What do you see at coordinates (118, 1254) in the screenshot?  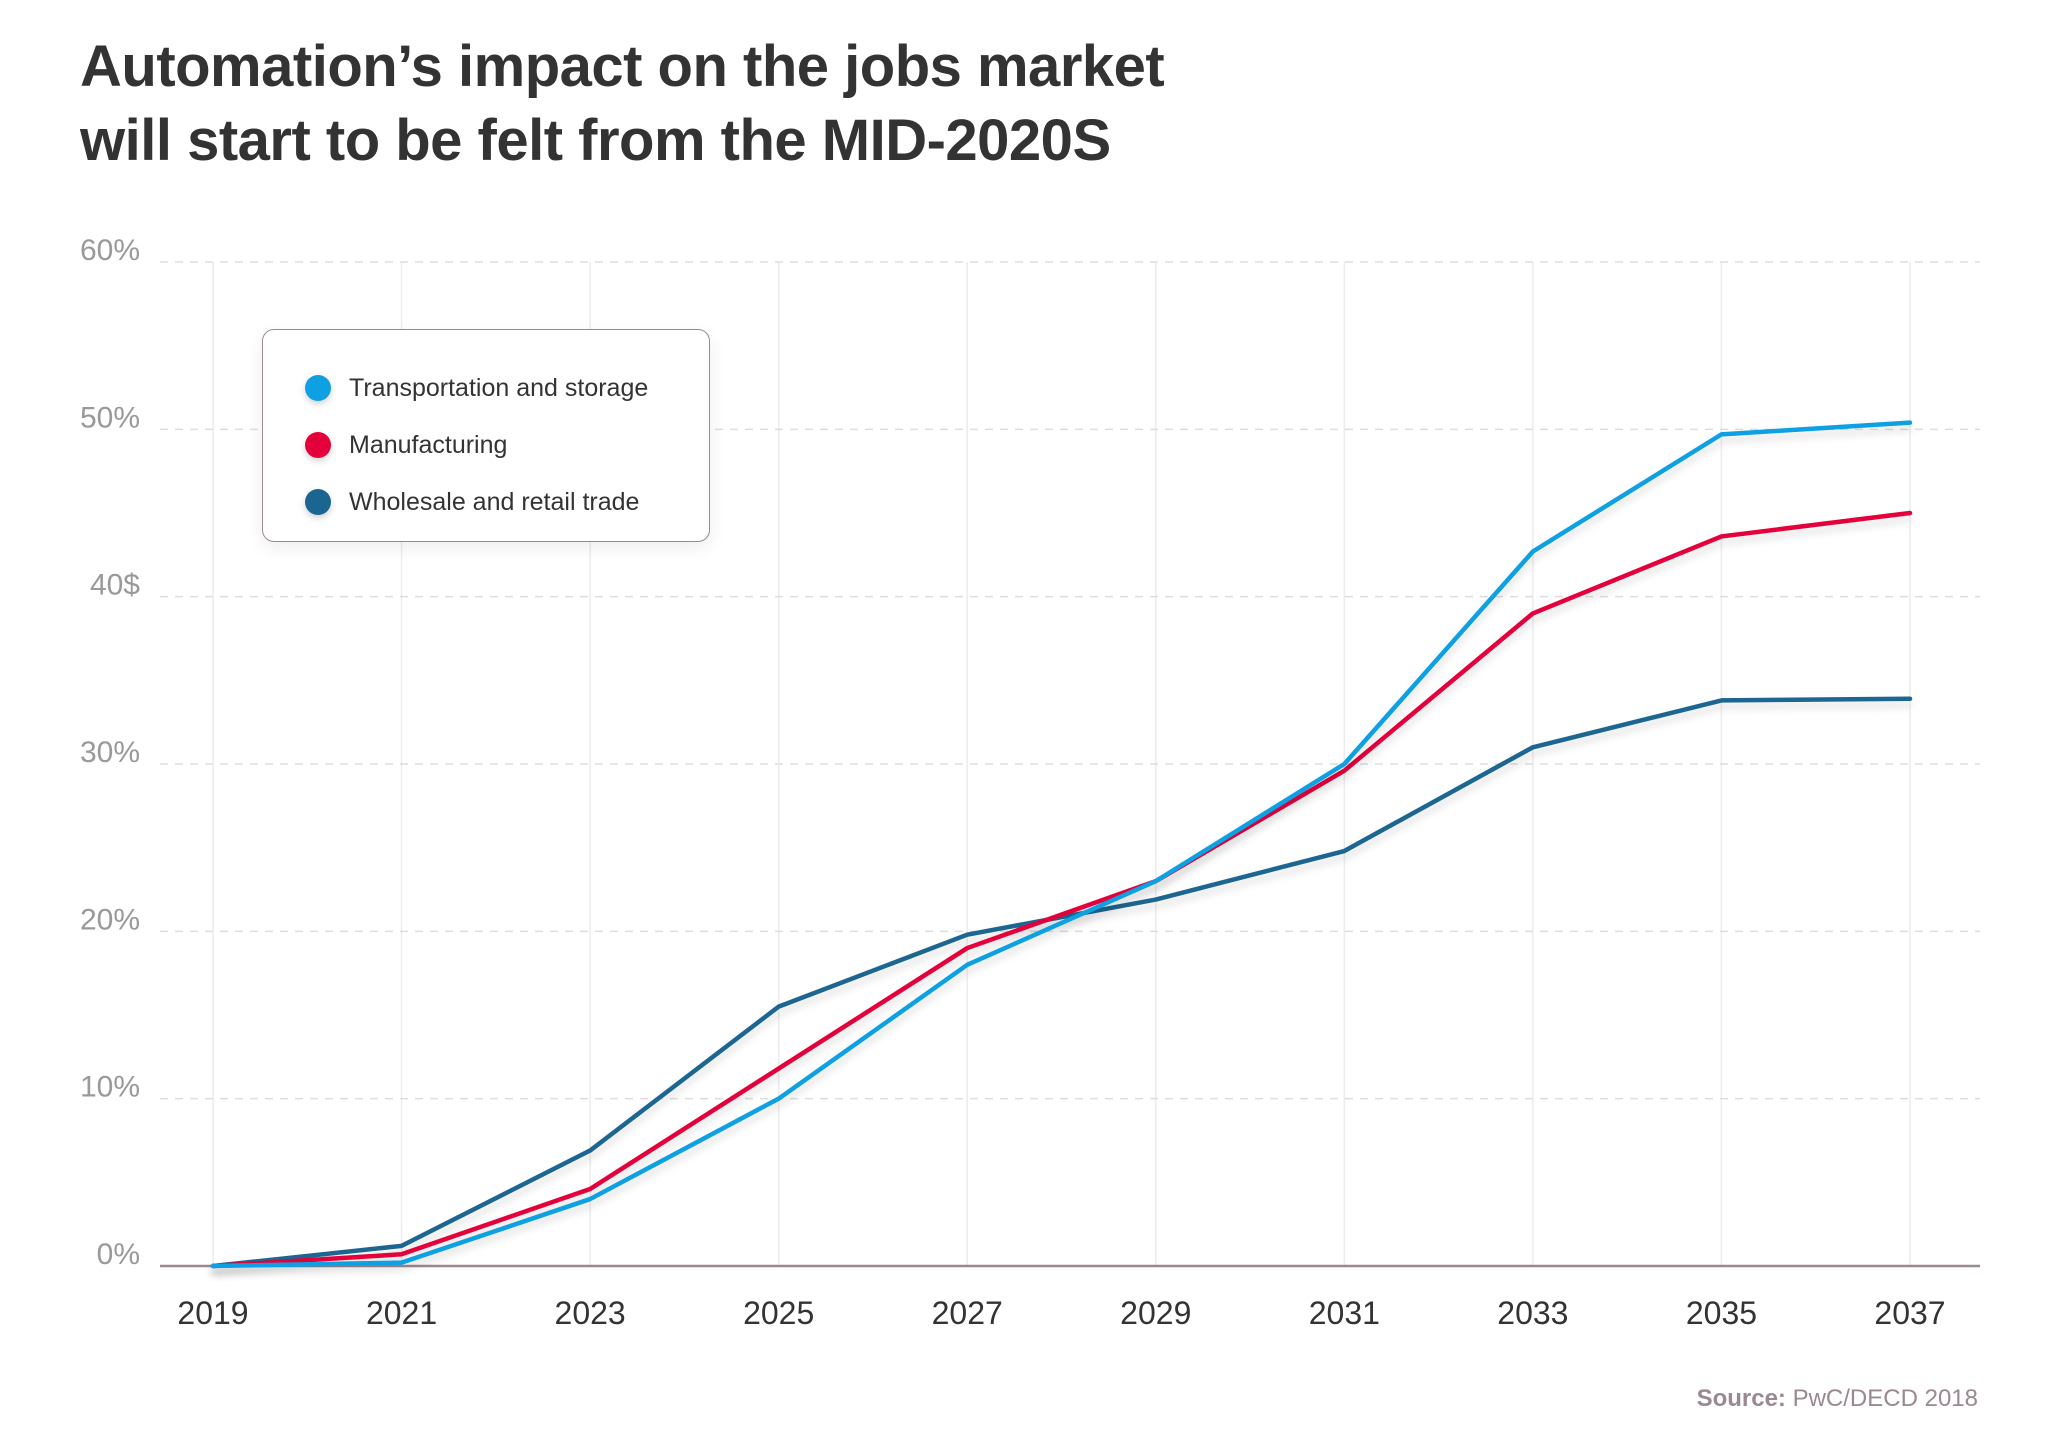 I see `y-tick-label: 0%` at bounding box center [118, 1254].